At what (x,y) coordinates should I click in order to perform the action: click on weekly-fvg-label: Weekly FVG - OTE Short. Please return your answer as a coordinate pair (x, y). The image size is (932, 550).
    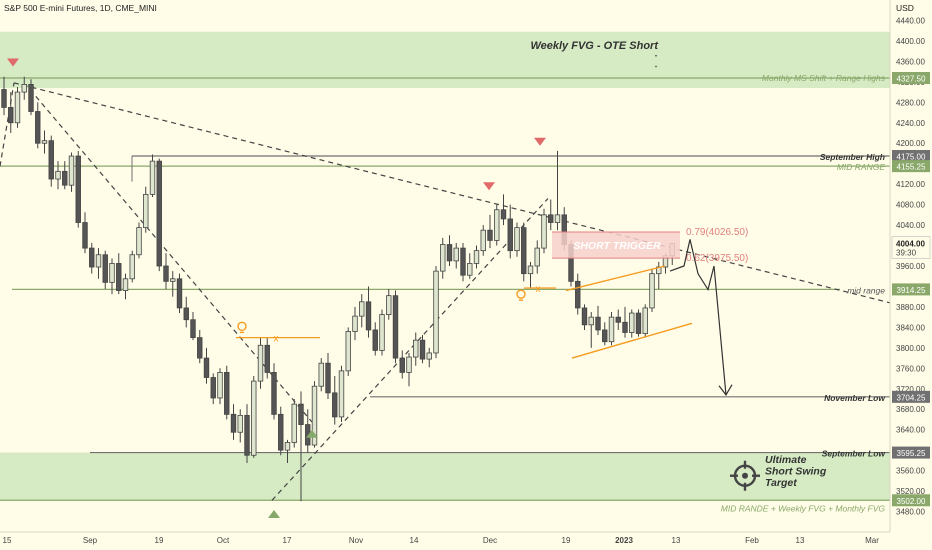
    Looking at the image, I should click on (594, 46).